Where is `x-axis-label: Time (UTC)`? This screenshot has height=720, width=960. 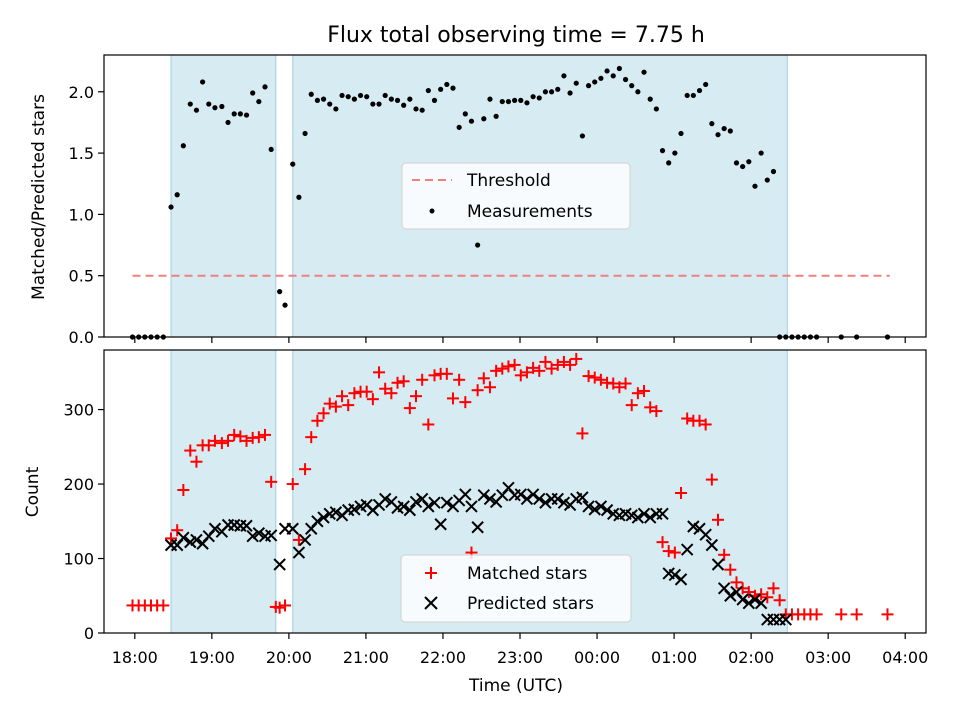
x-axis-label: Time (UTC) is located at coordinates (515, 686).